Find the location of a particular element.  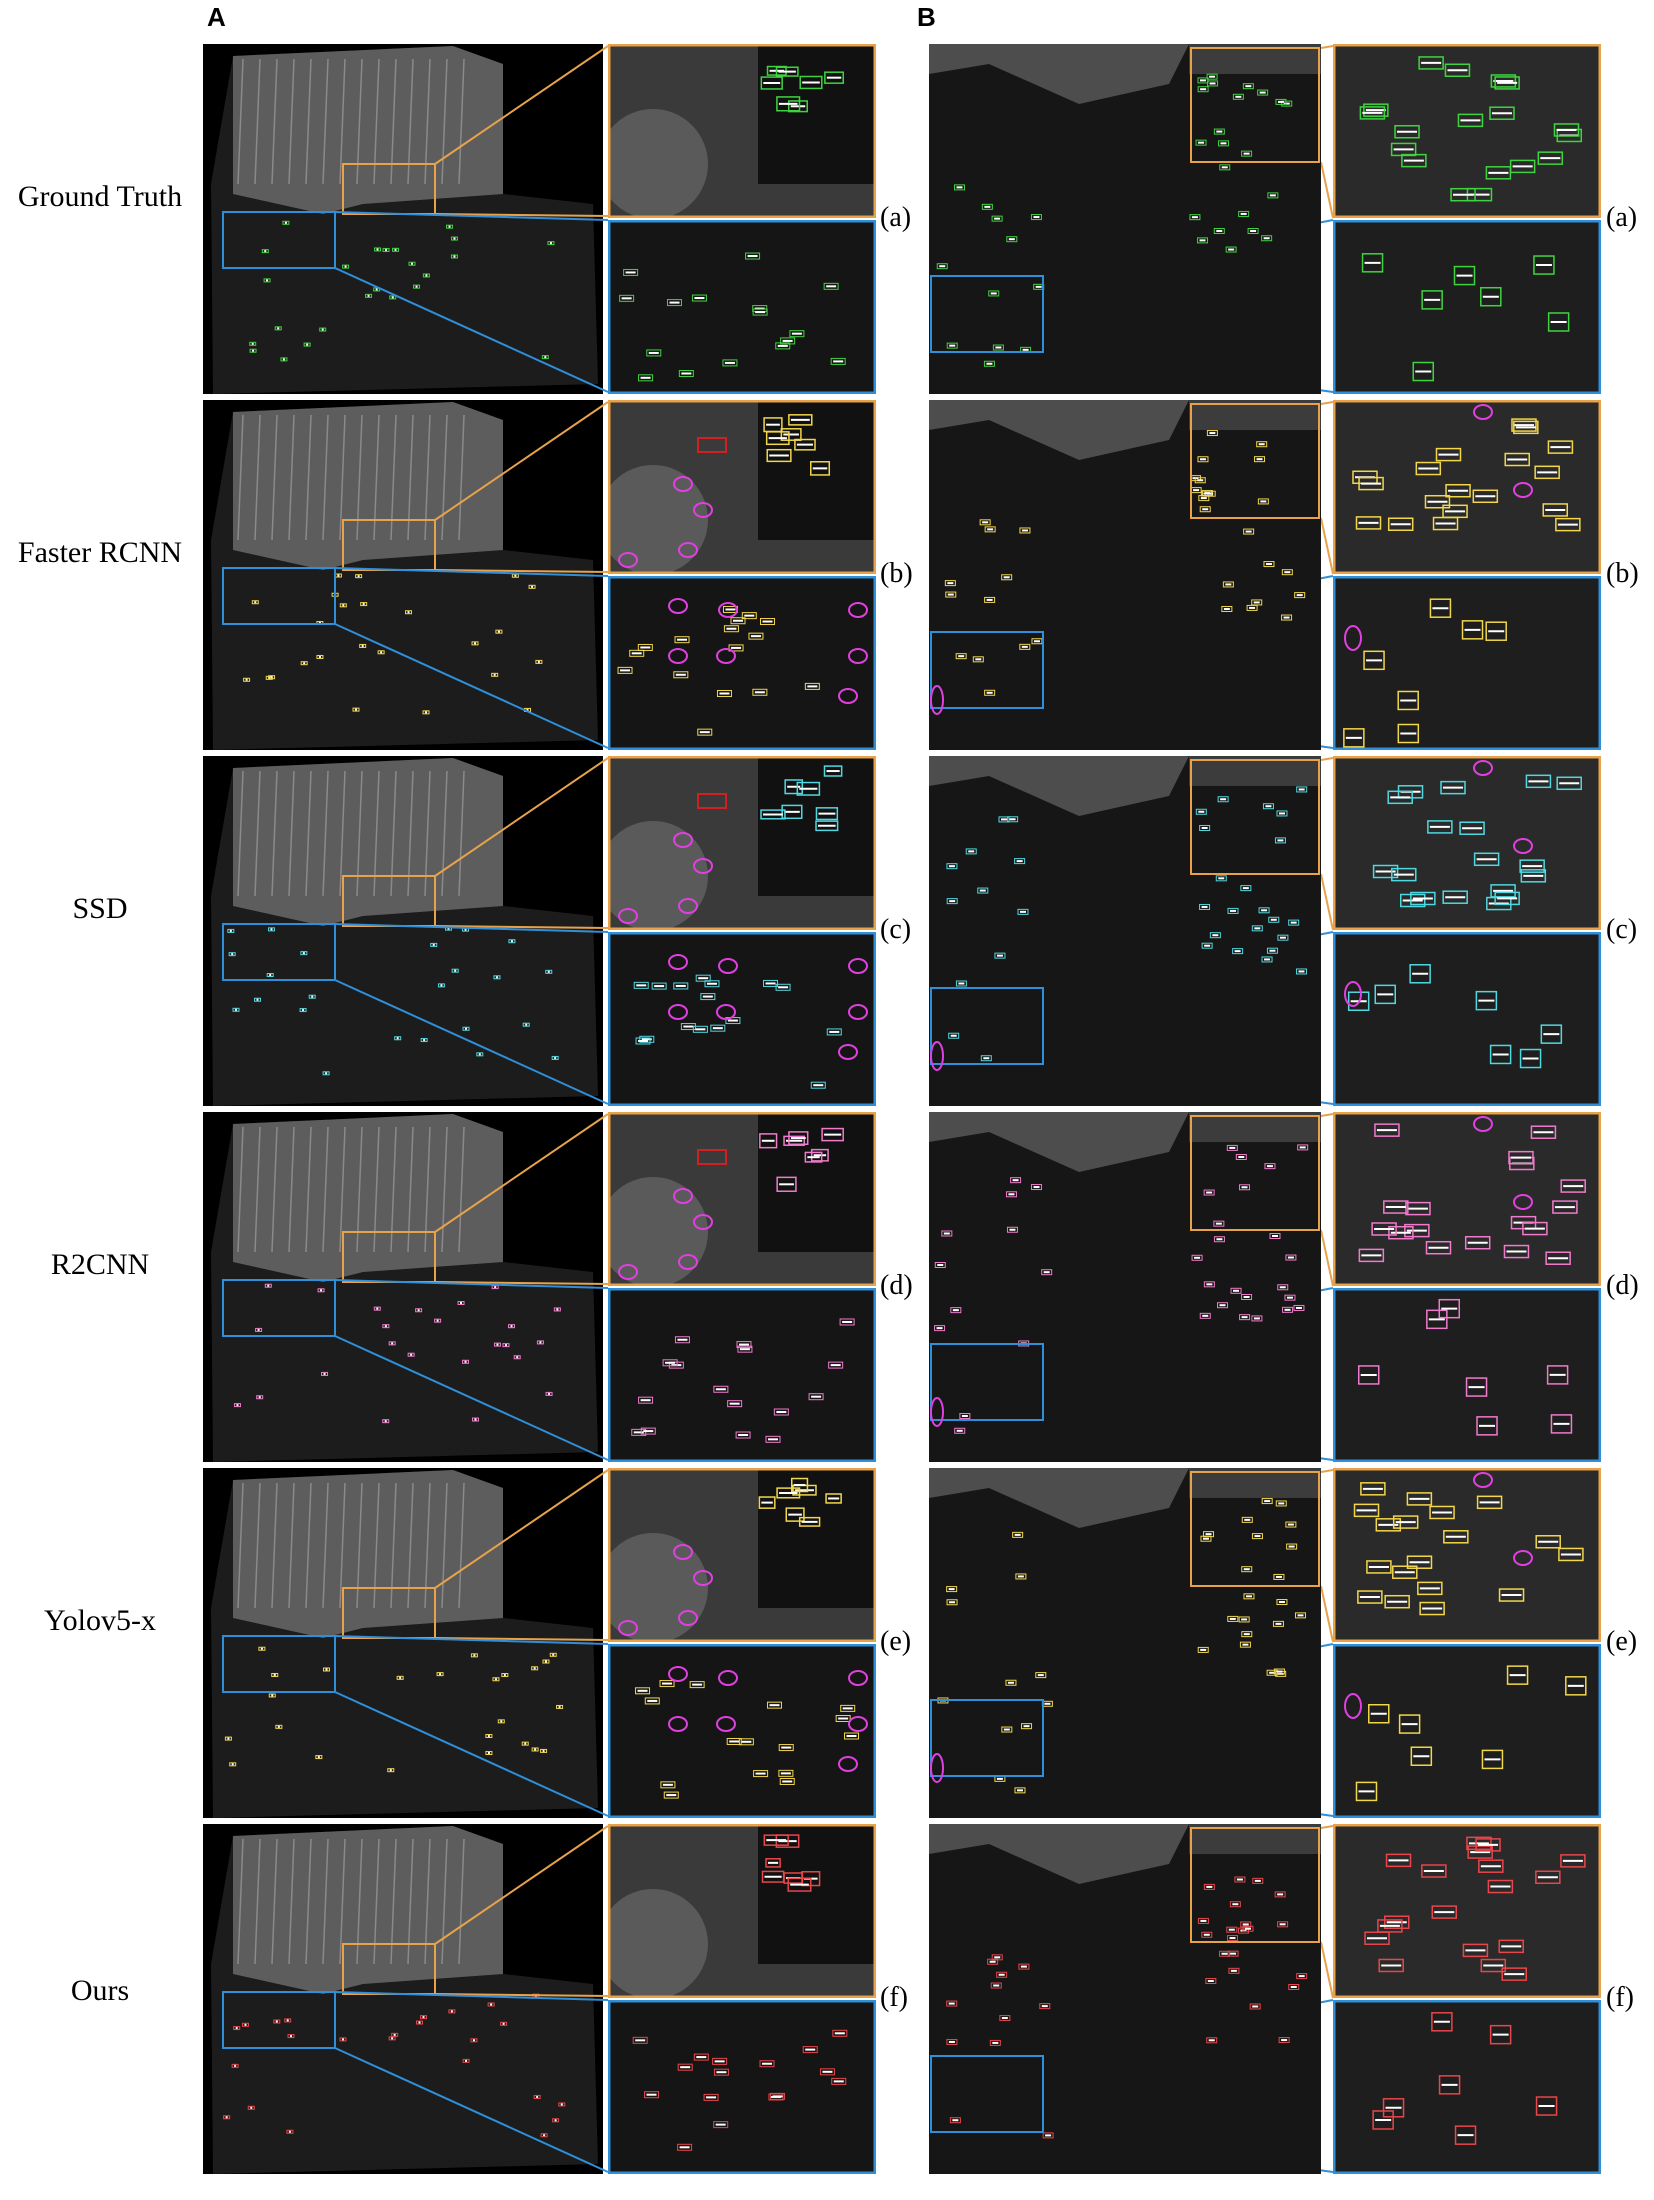

overview-image-a is located at coordinates (403, 1643).